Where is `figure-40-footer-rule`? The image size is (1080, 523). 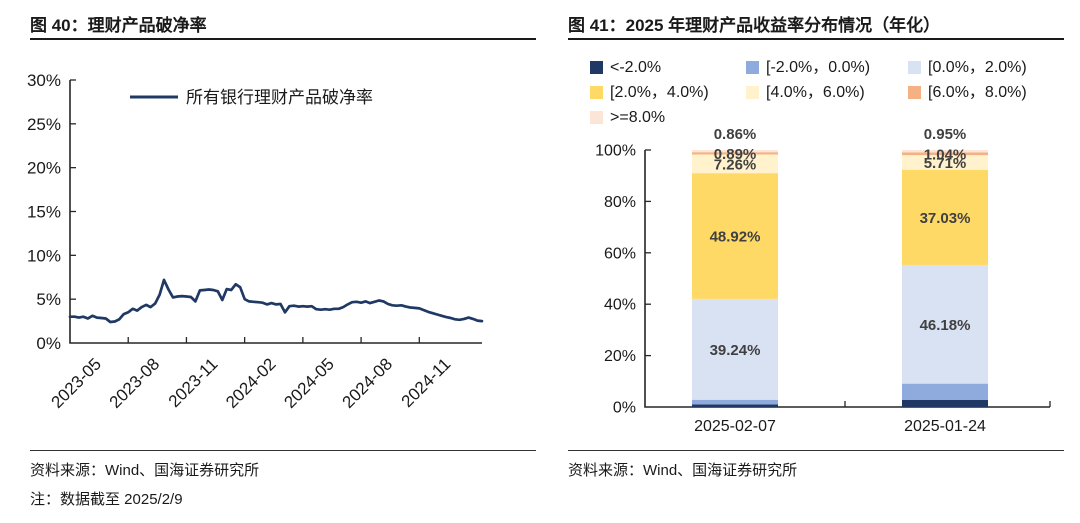
figure-40-footer-rule is located at coordinates (283, 450).